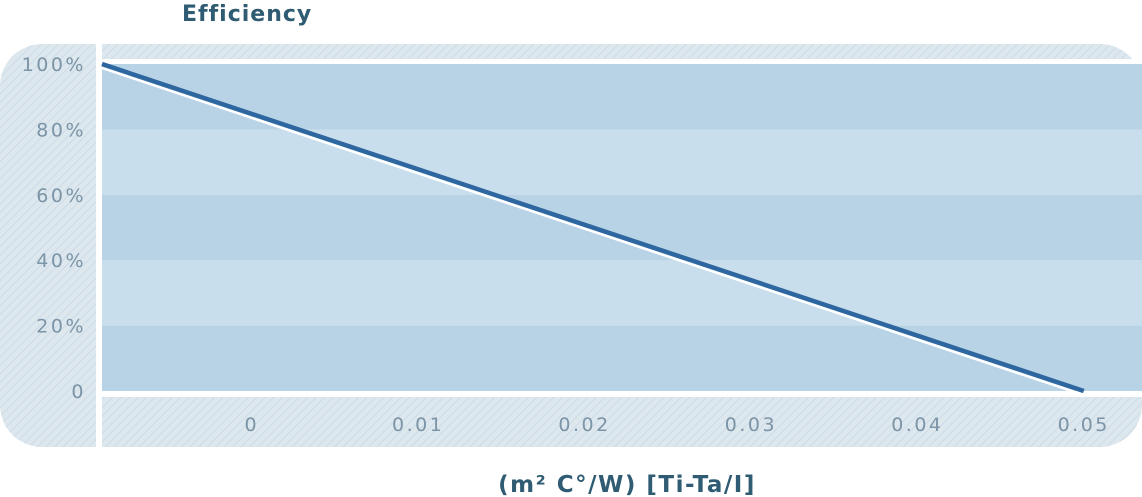 The image size is (1142, 497). I want to click on y-tick-label: 60%, so click(61, 196).